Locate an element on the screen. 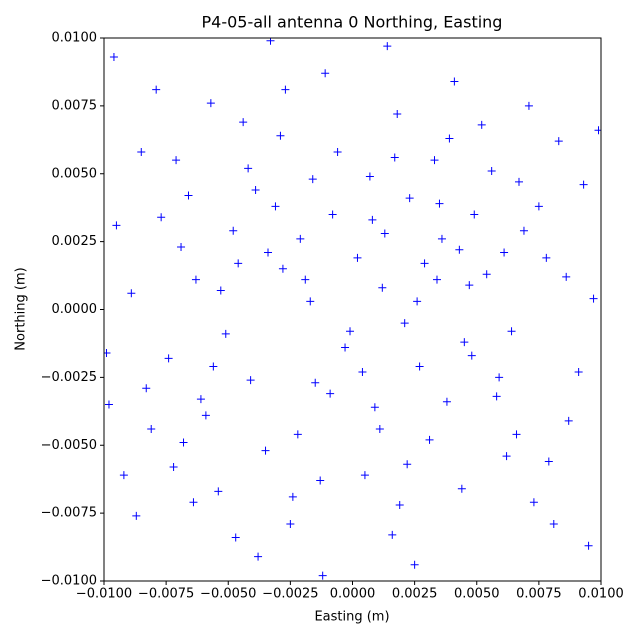 The width and height of the screenshot is (640, 640). chart-title: P4-05-all antenna 0 Northing, Easting is located at coordinates (352, 22).